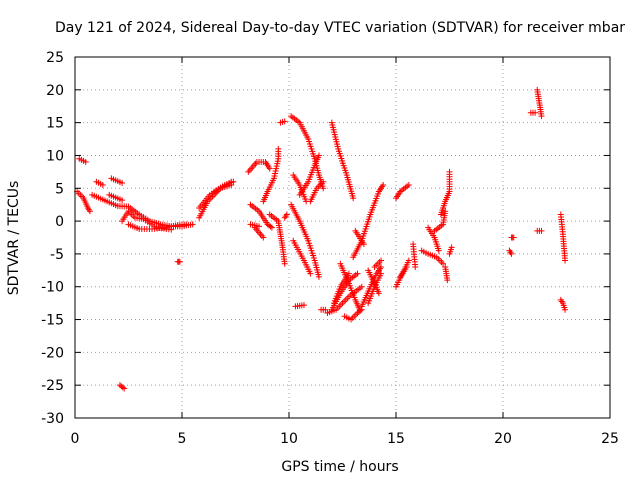 This screenshot has width=640, height=480. Describe the element at coordinates (75, 439) in the screenshot. I see `x-tick-label: 0` at that location.